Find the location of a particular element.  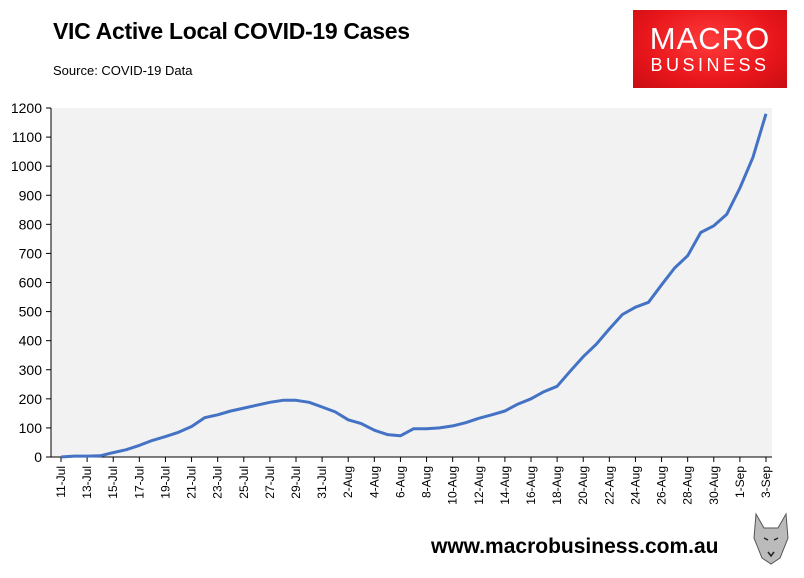

x-tick-label: 16-Aug is located at coordinates (531, 485).